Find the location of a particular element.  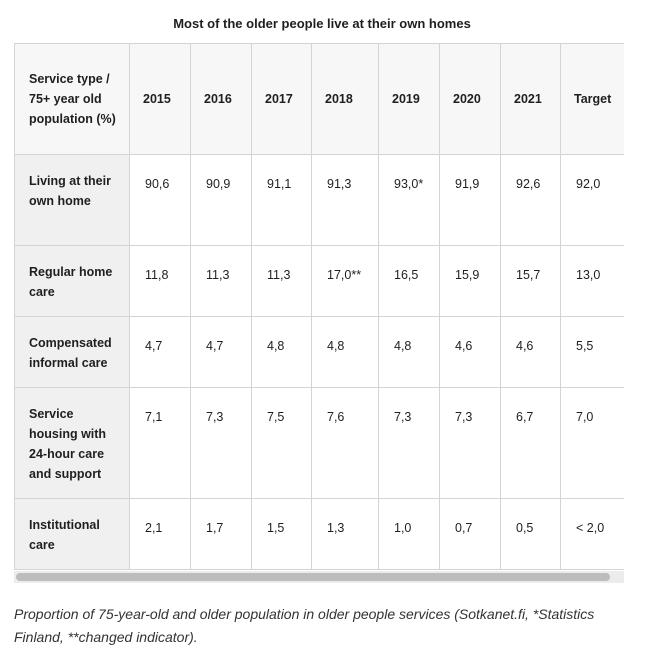

table-cell: 15,7 is located at coordinates (530, 281).